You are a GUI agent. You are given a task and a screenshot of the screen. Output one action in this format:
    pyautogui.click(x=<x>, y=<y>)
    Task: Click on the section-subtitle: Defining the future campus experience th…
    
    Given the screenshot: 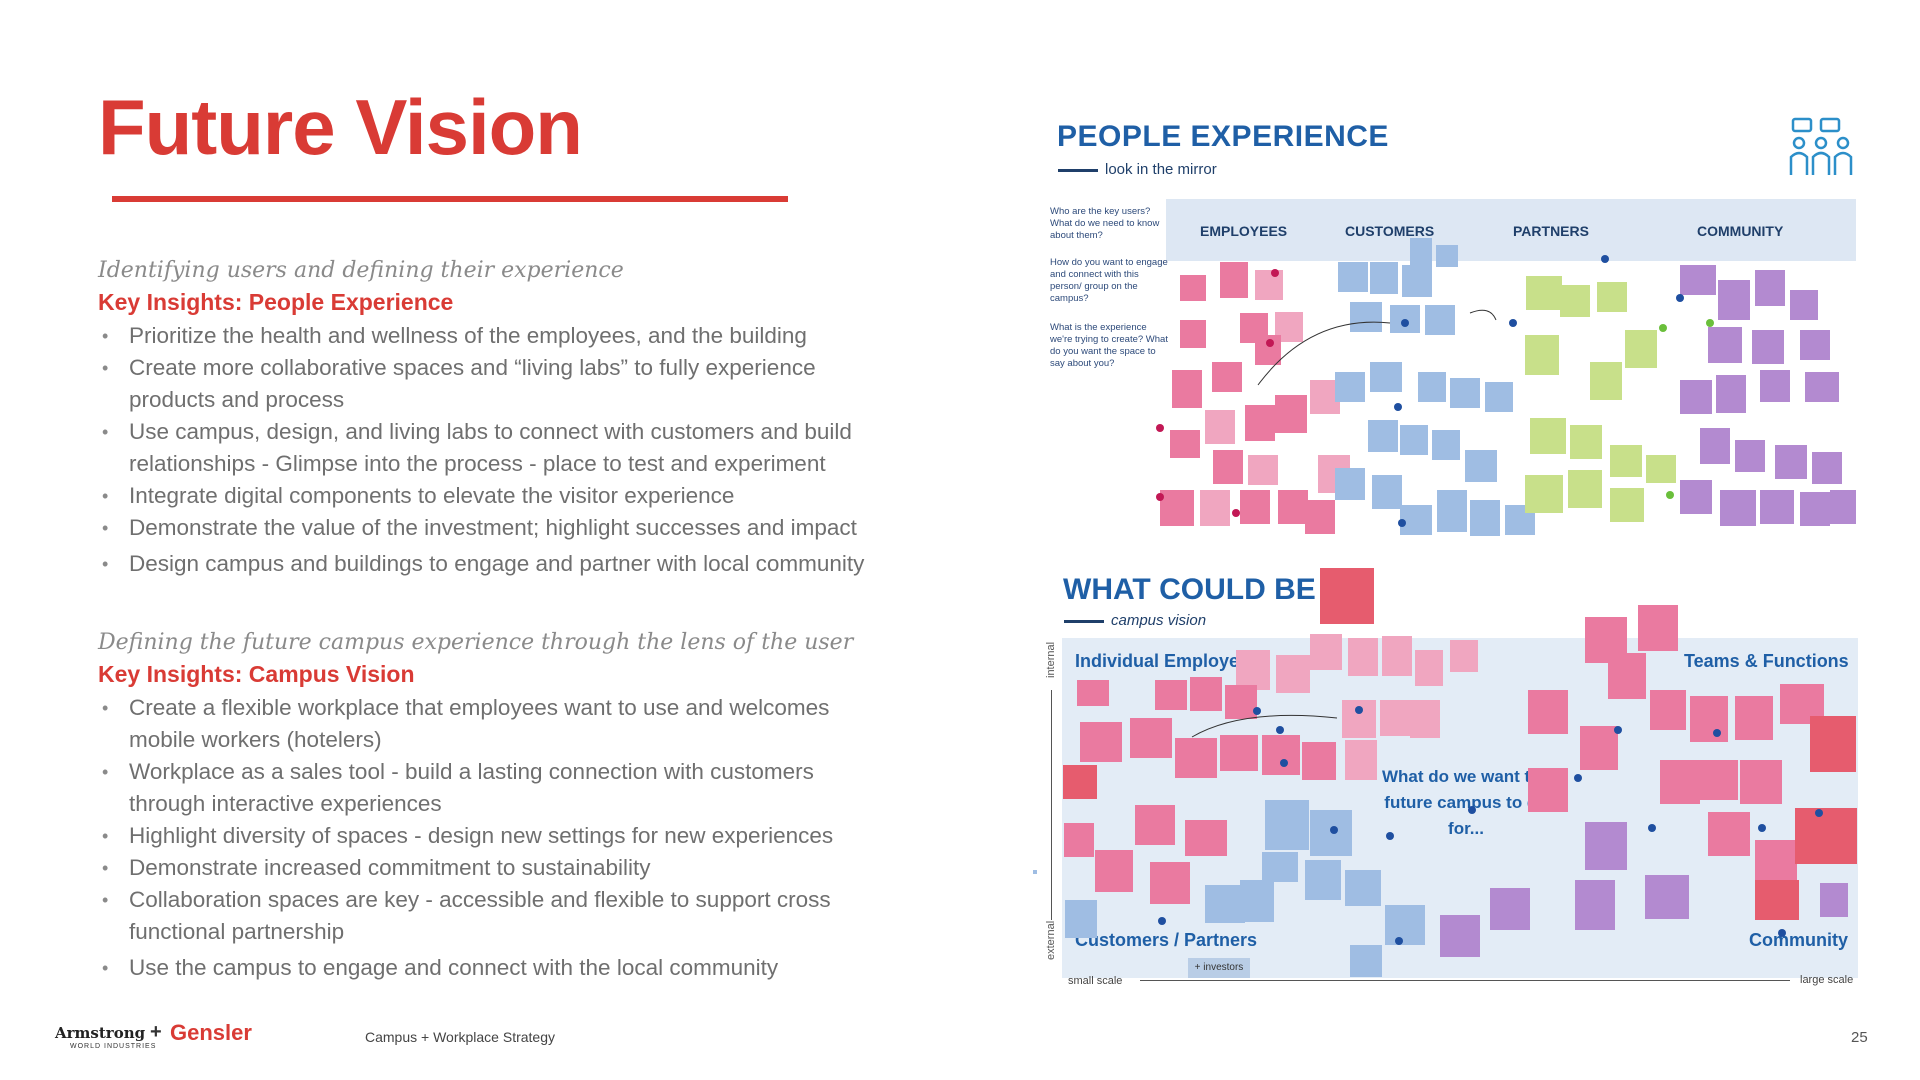 What is the action you would take?
    pyautogui.click(x=476, y=642)
    